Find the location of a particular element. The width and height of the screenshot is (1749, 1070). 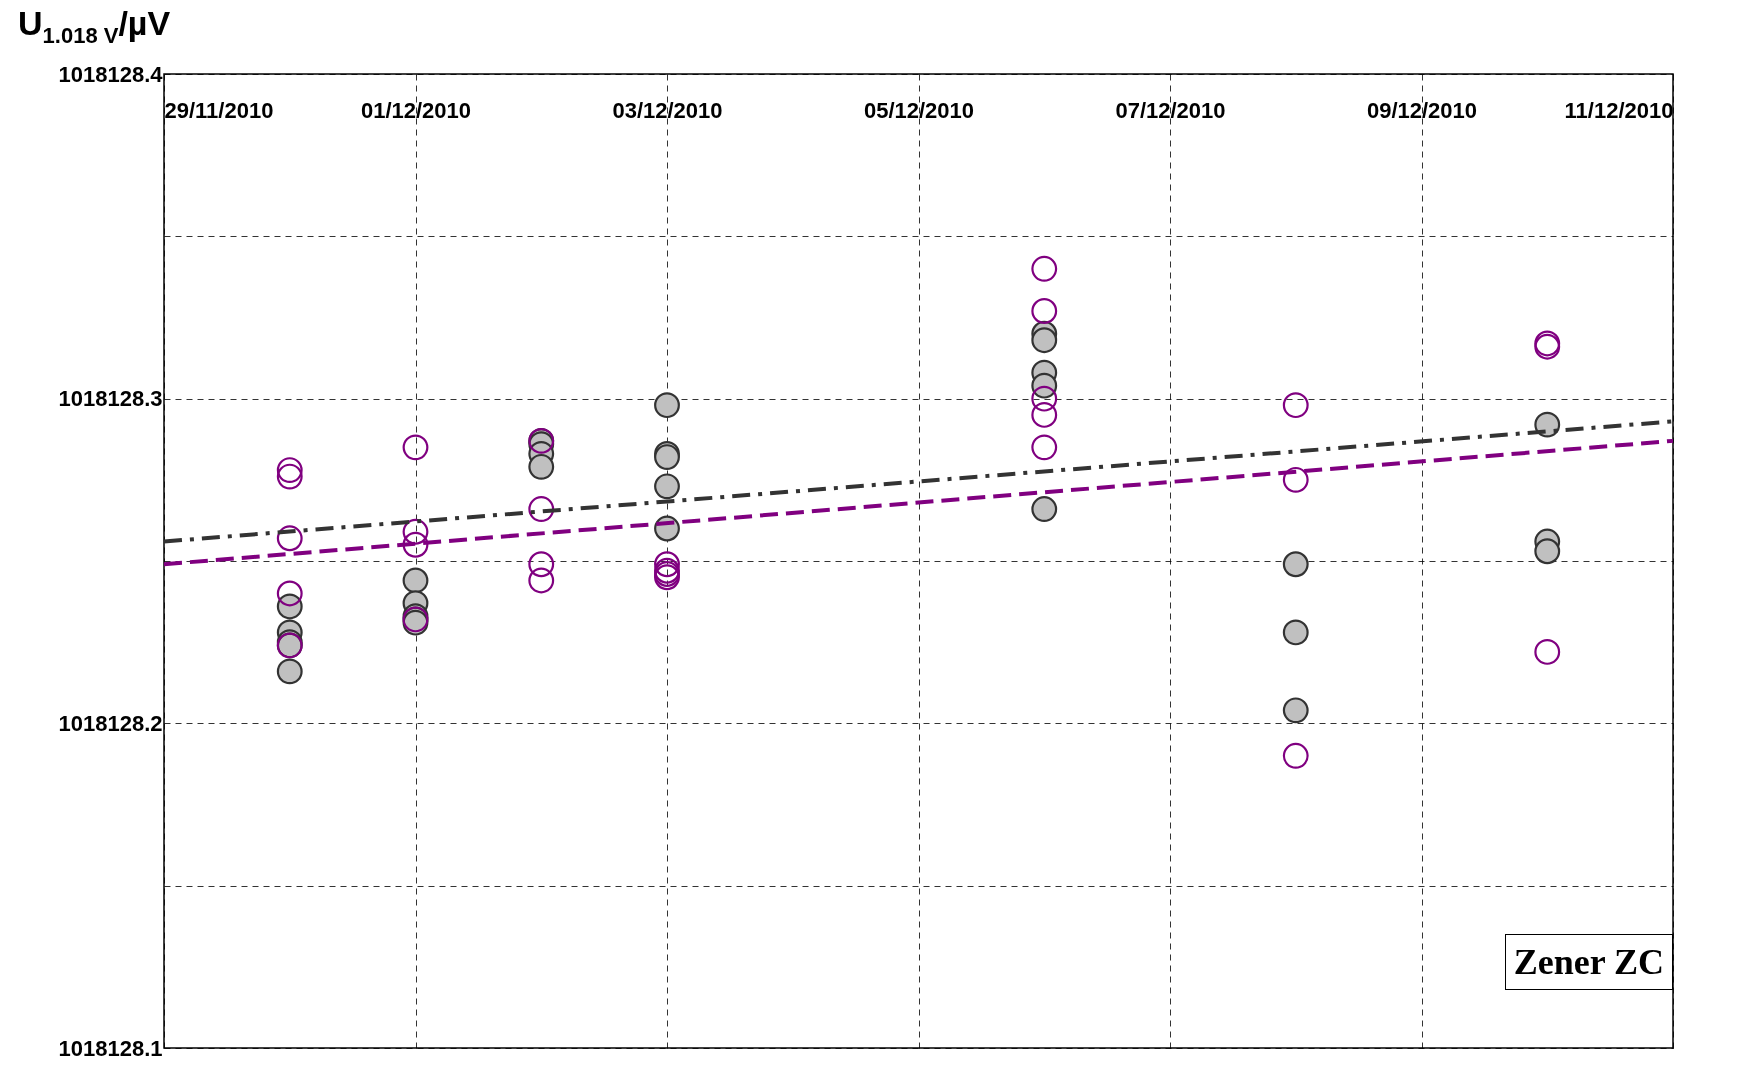

x-tick-label: 03/12/2010 is located at coordinates (667, 110).